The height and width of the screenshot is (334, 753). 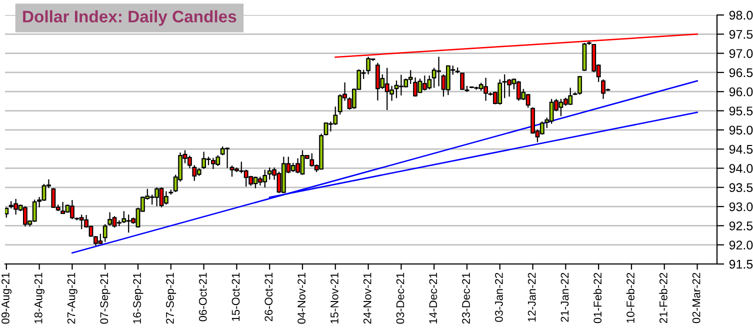 What do you see at coordinates (741, 207) in the screenshot?
I see `y-tick-label: 93.0` at bounding box center [741, 207].